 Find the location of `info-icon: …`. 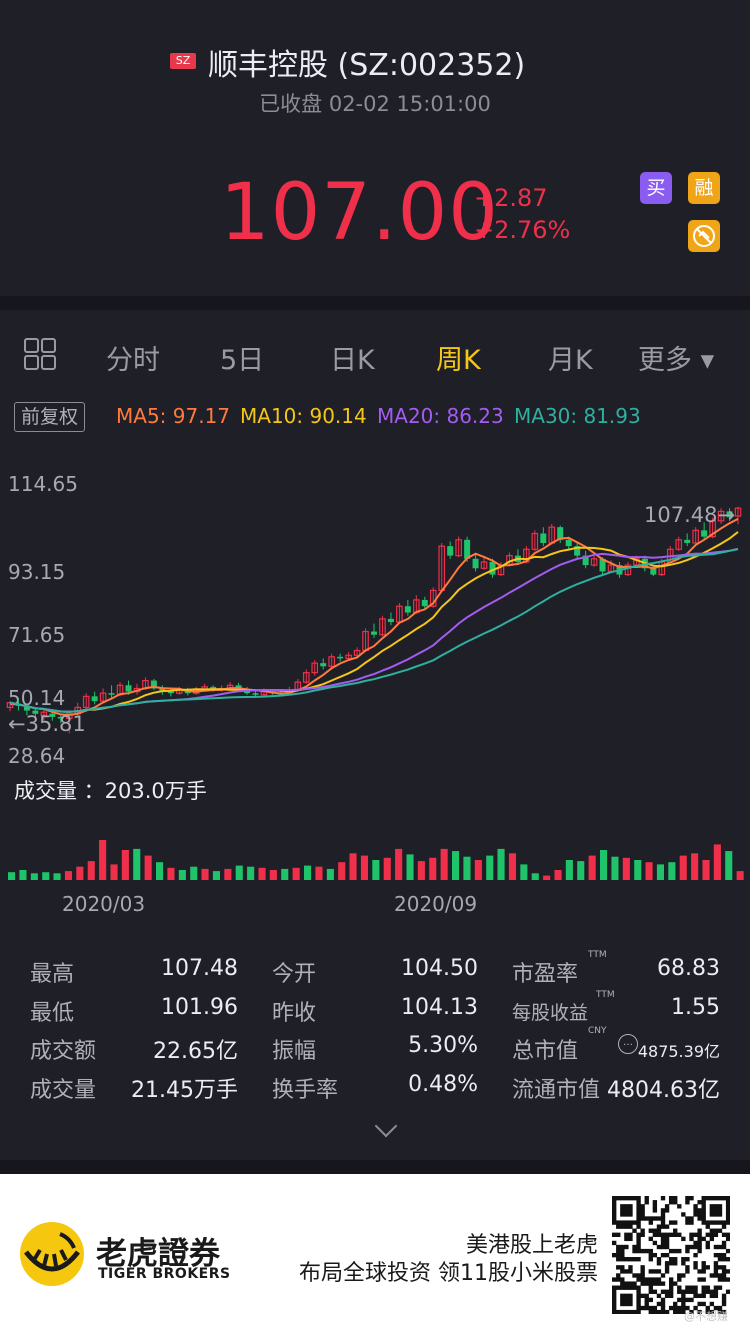

info-icon: … is located at coordinates (628, 1044).